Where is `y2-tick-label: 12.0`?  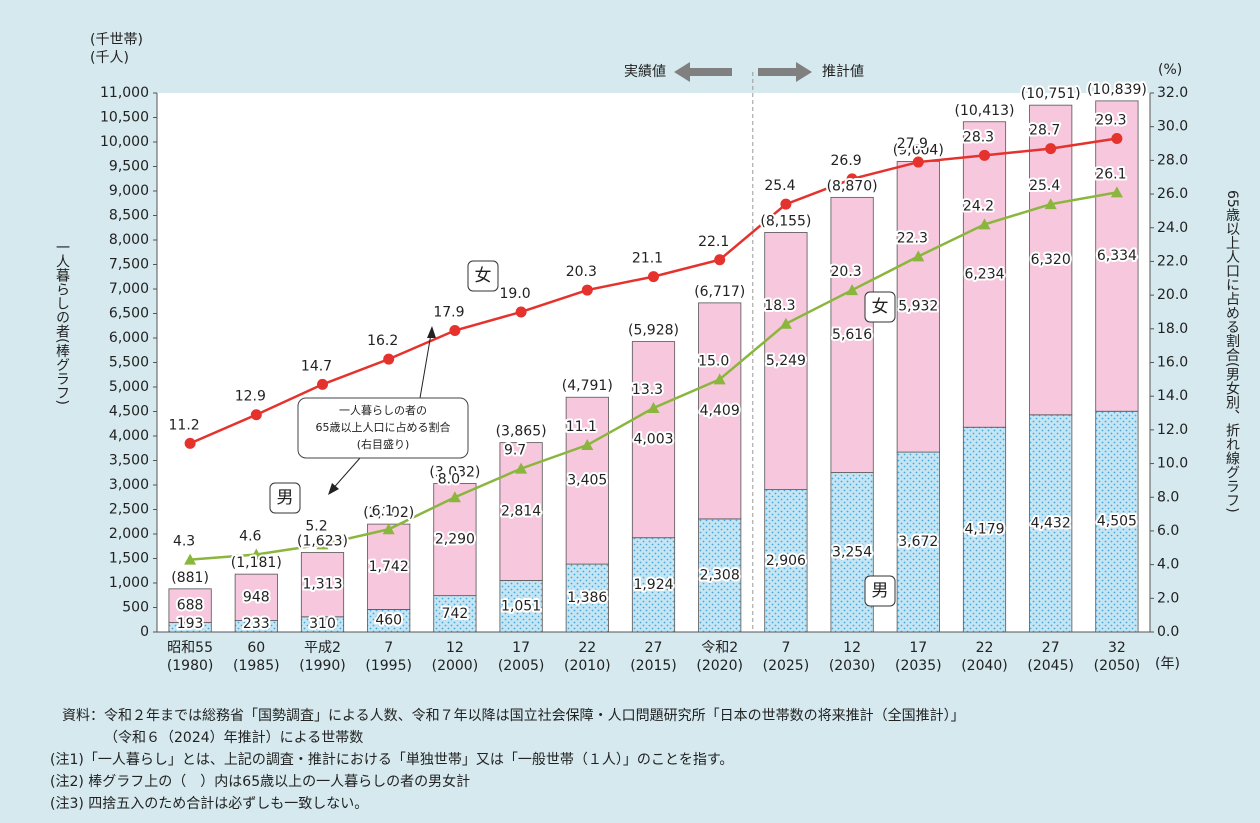
y2-tick-label: 12.0 is located at coordinates (1172, 430).